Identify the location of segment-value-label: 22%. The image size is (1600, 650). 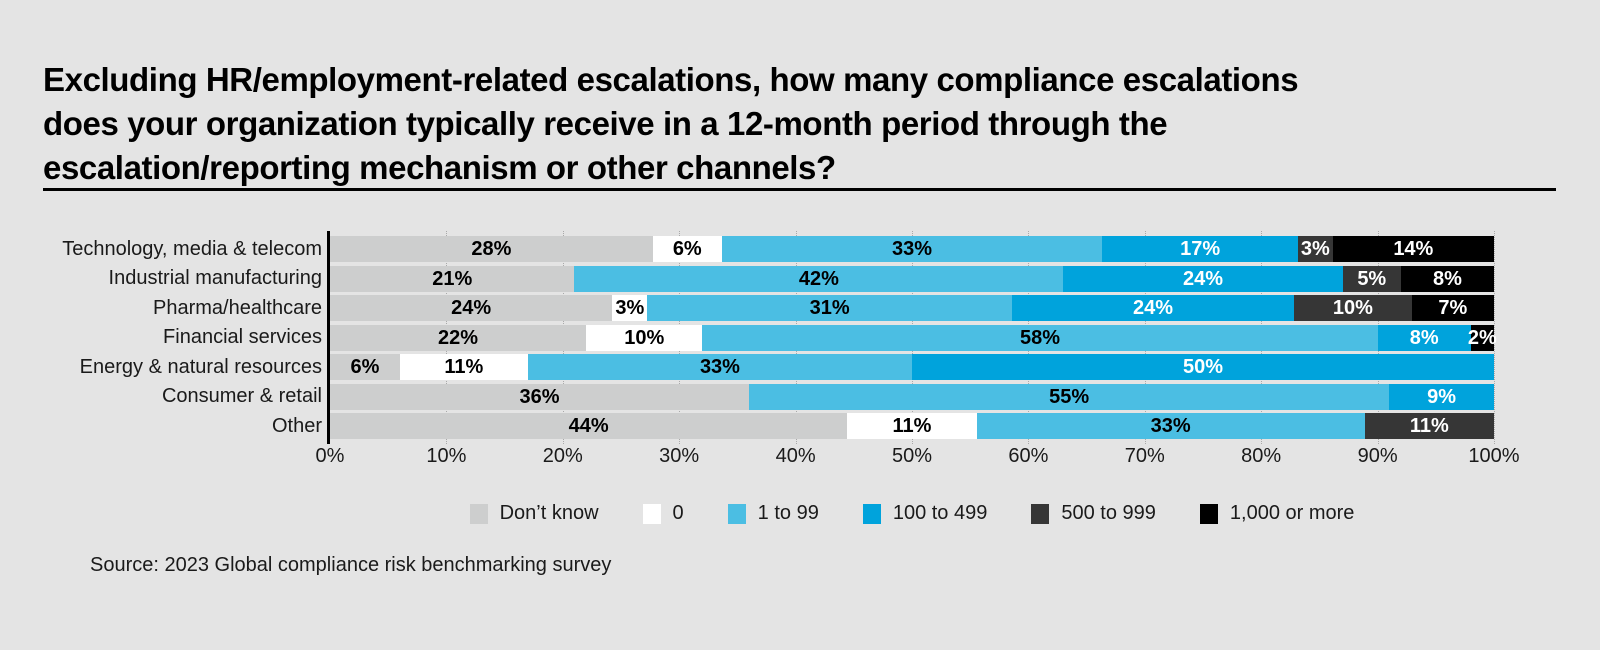
(458, 337).